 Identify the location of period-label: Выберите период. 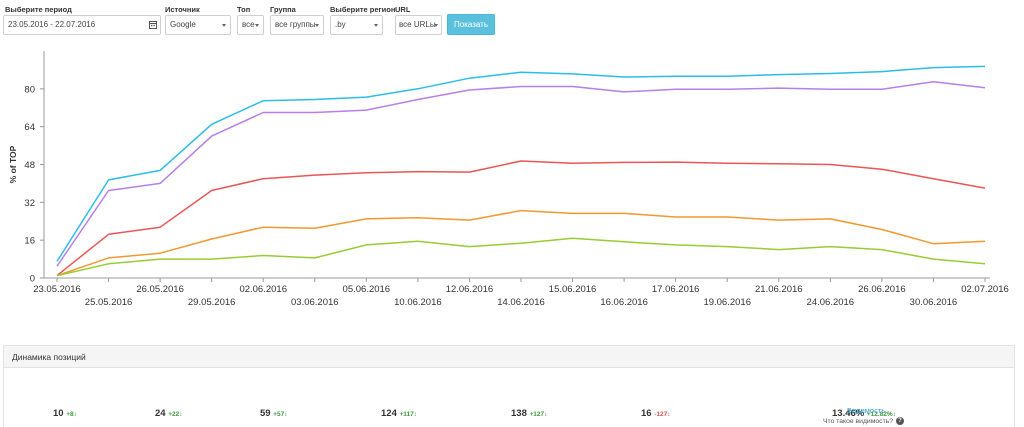
(38, 9).